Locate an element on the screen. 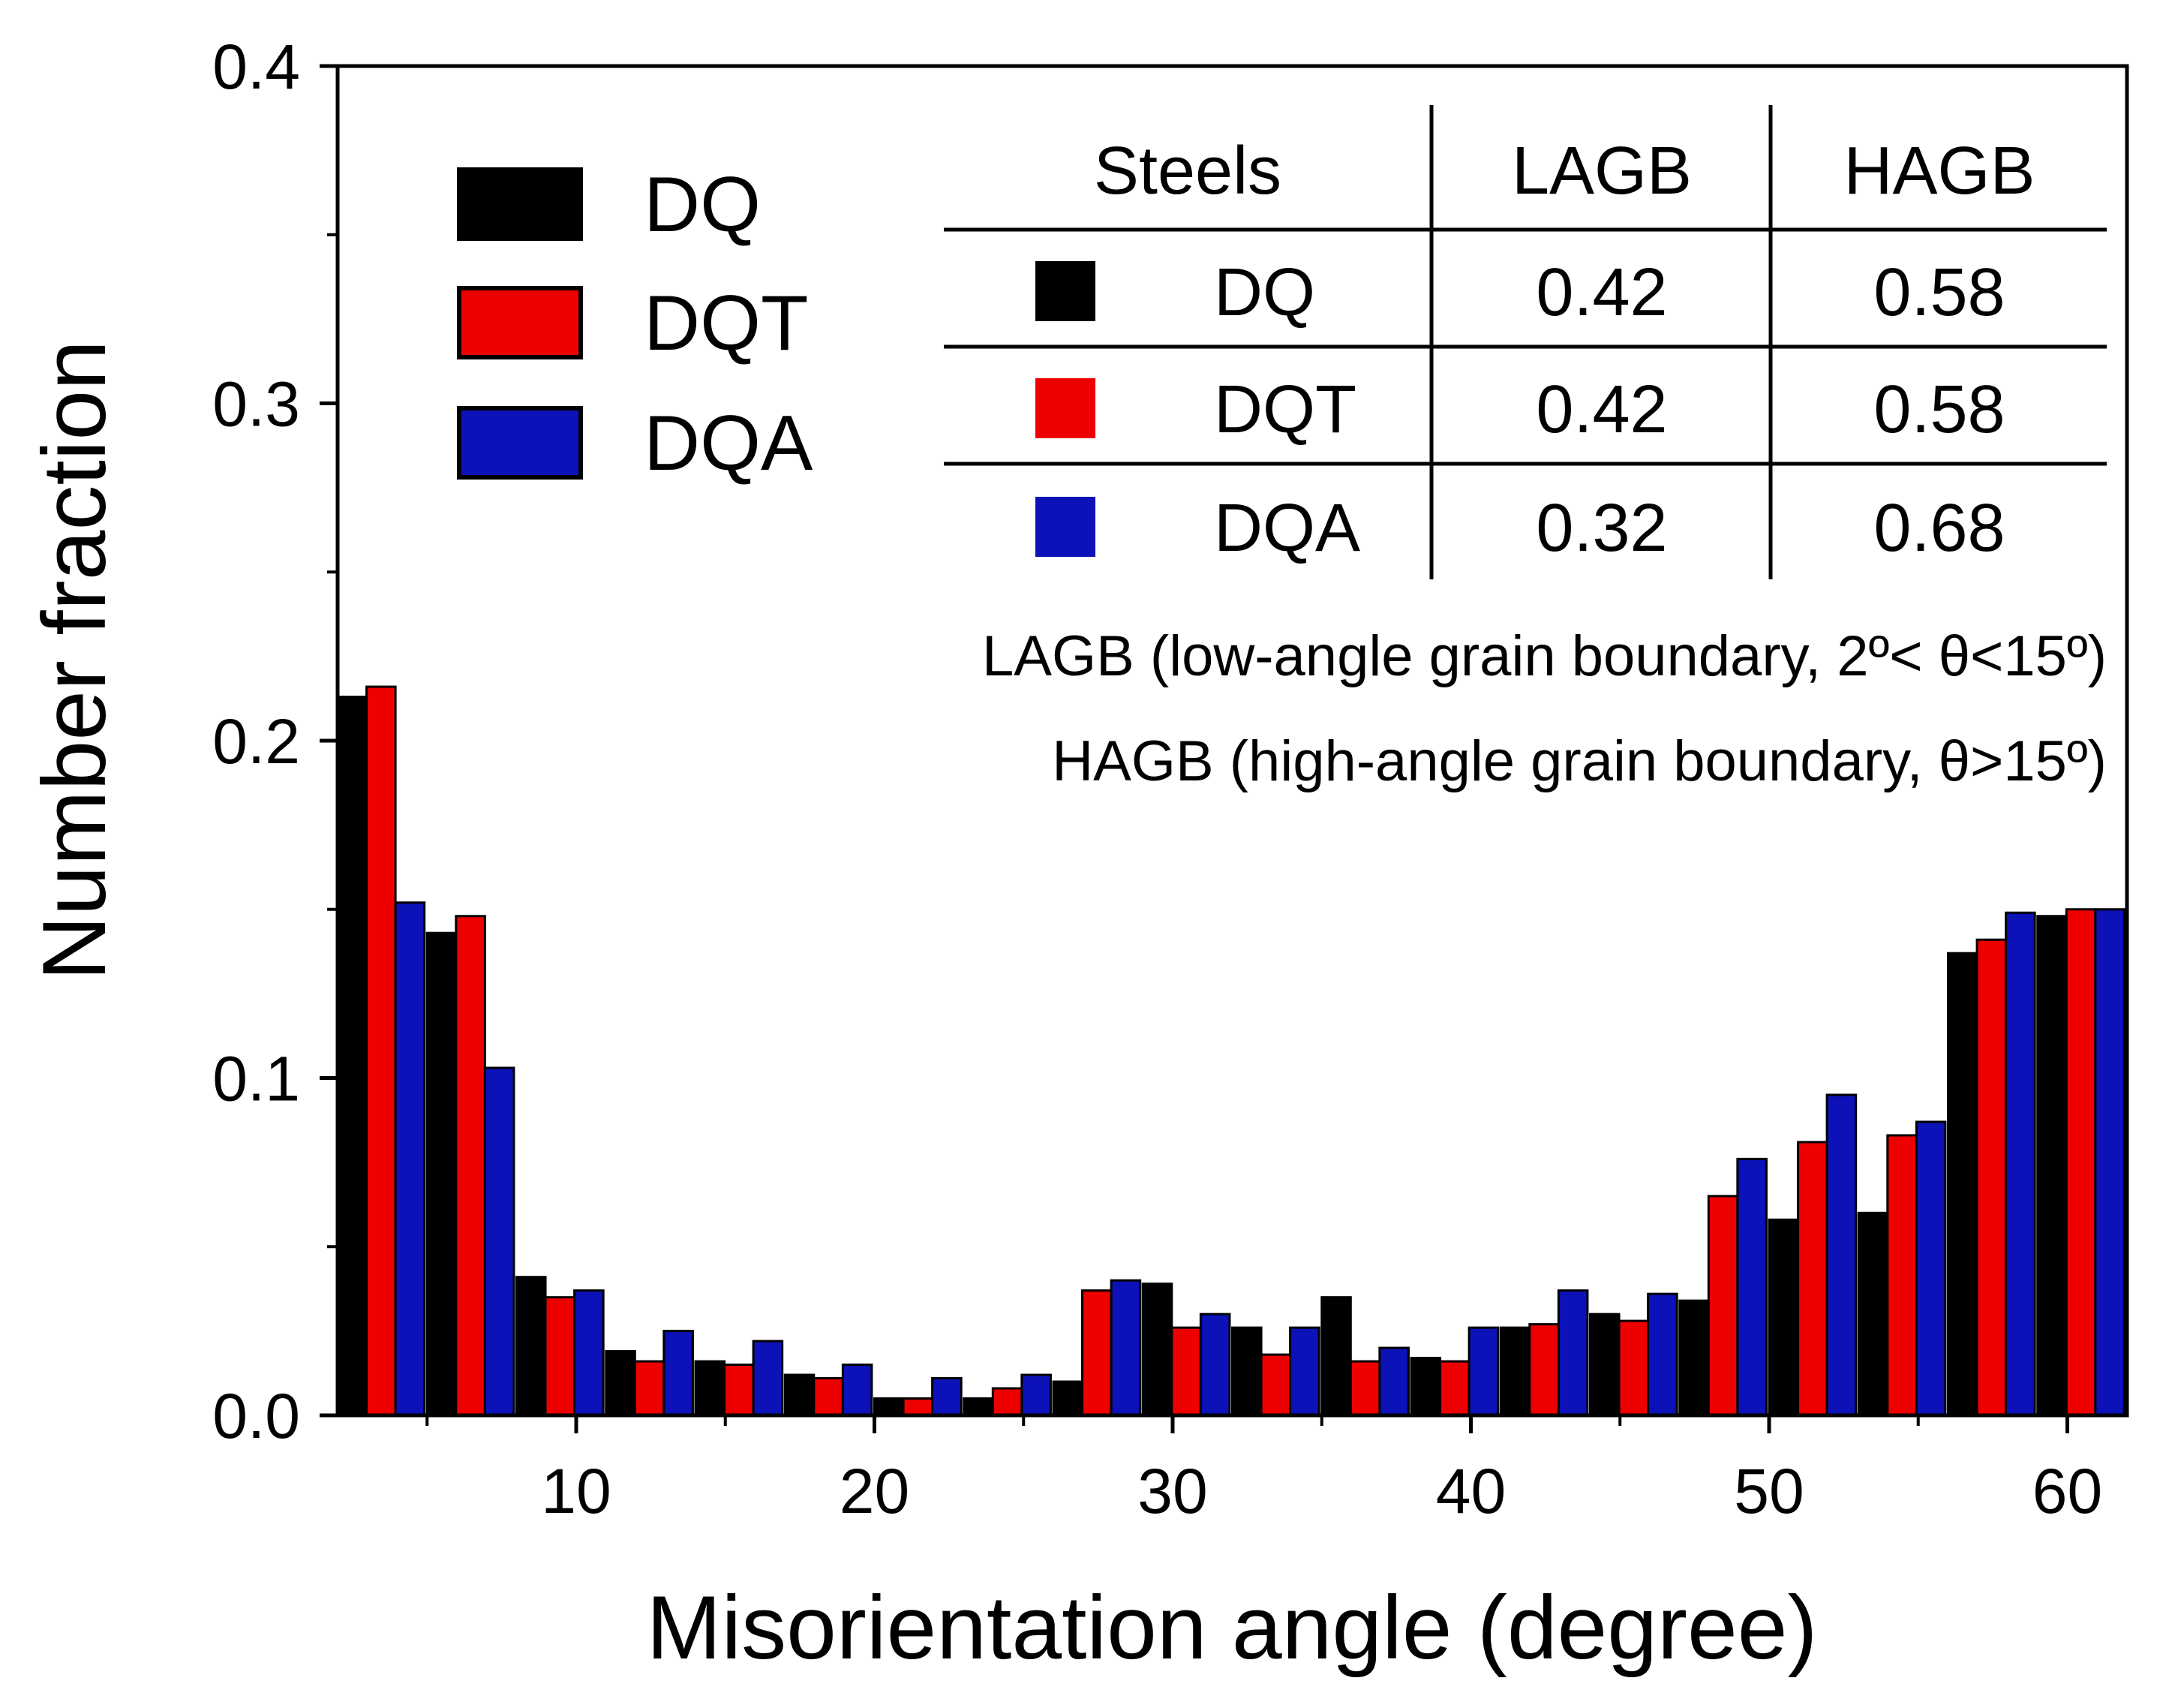  y-tick-label-4: 0.4 is located at coordinates (256, 67).